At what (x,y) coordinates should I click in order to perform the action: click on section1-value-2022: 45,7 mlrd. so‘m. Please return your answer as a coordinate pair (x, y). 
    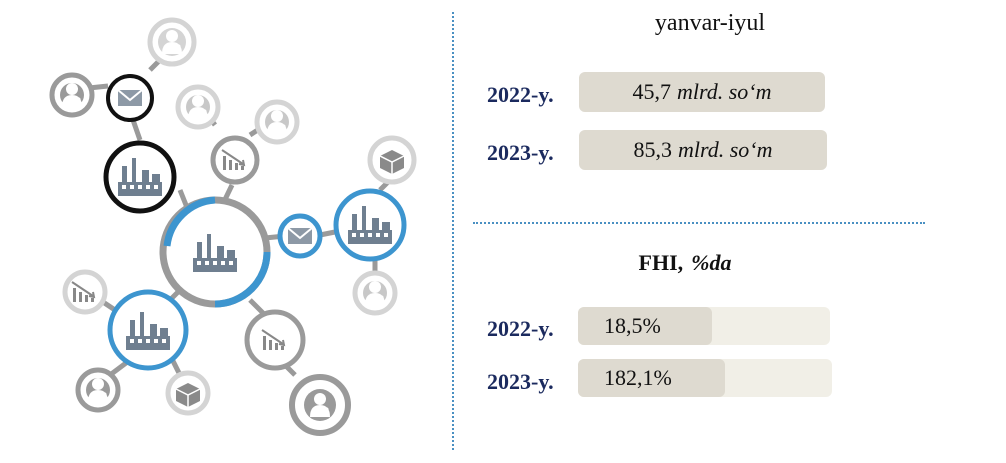
    Looking at the image, I should click on (702, 92).